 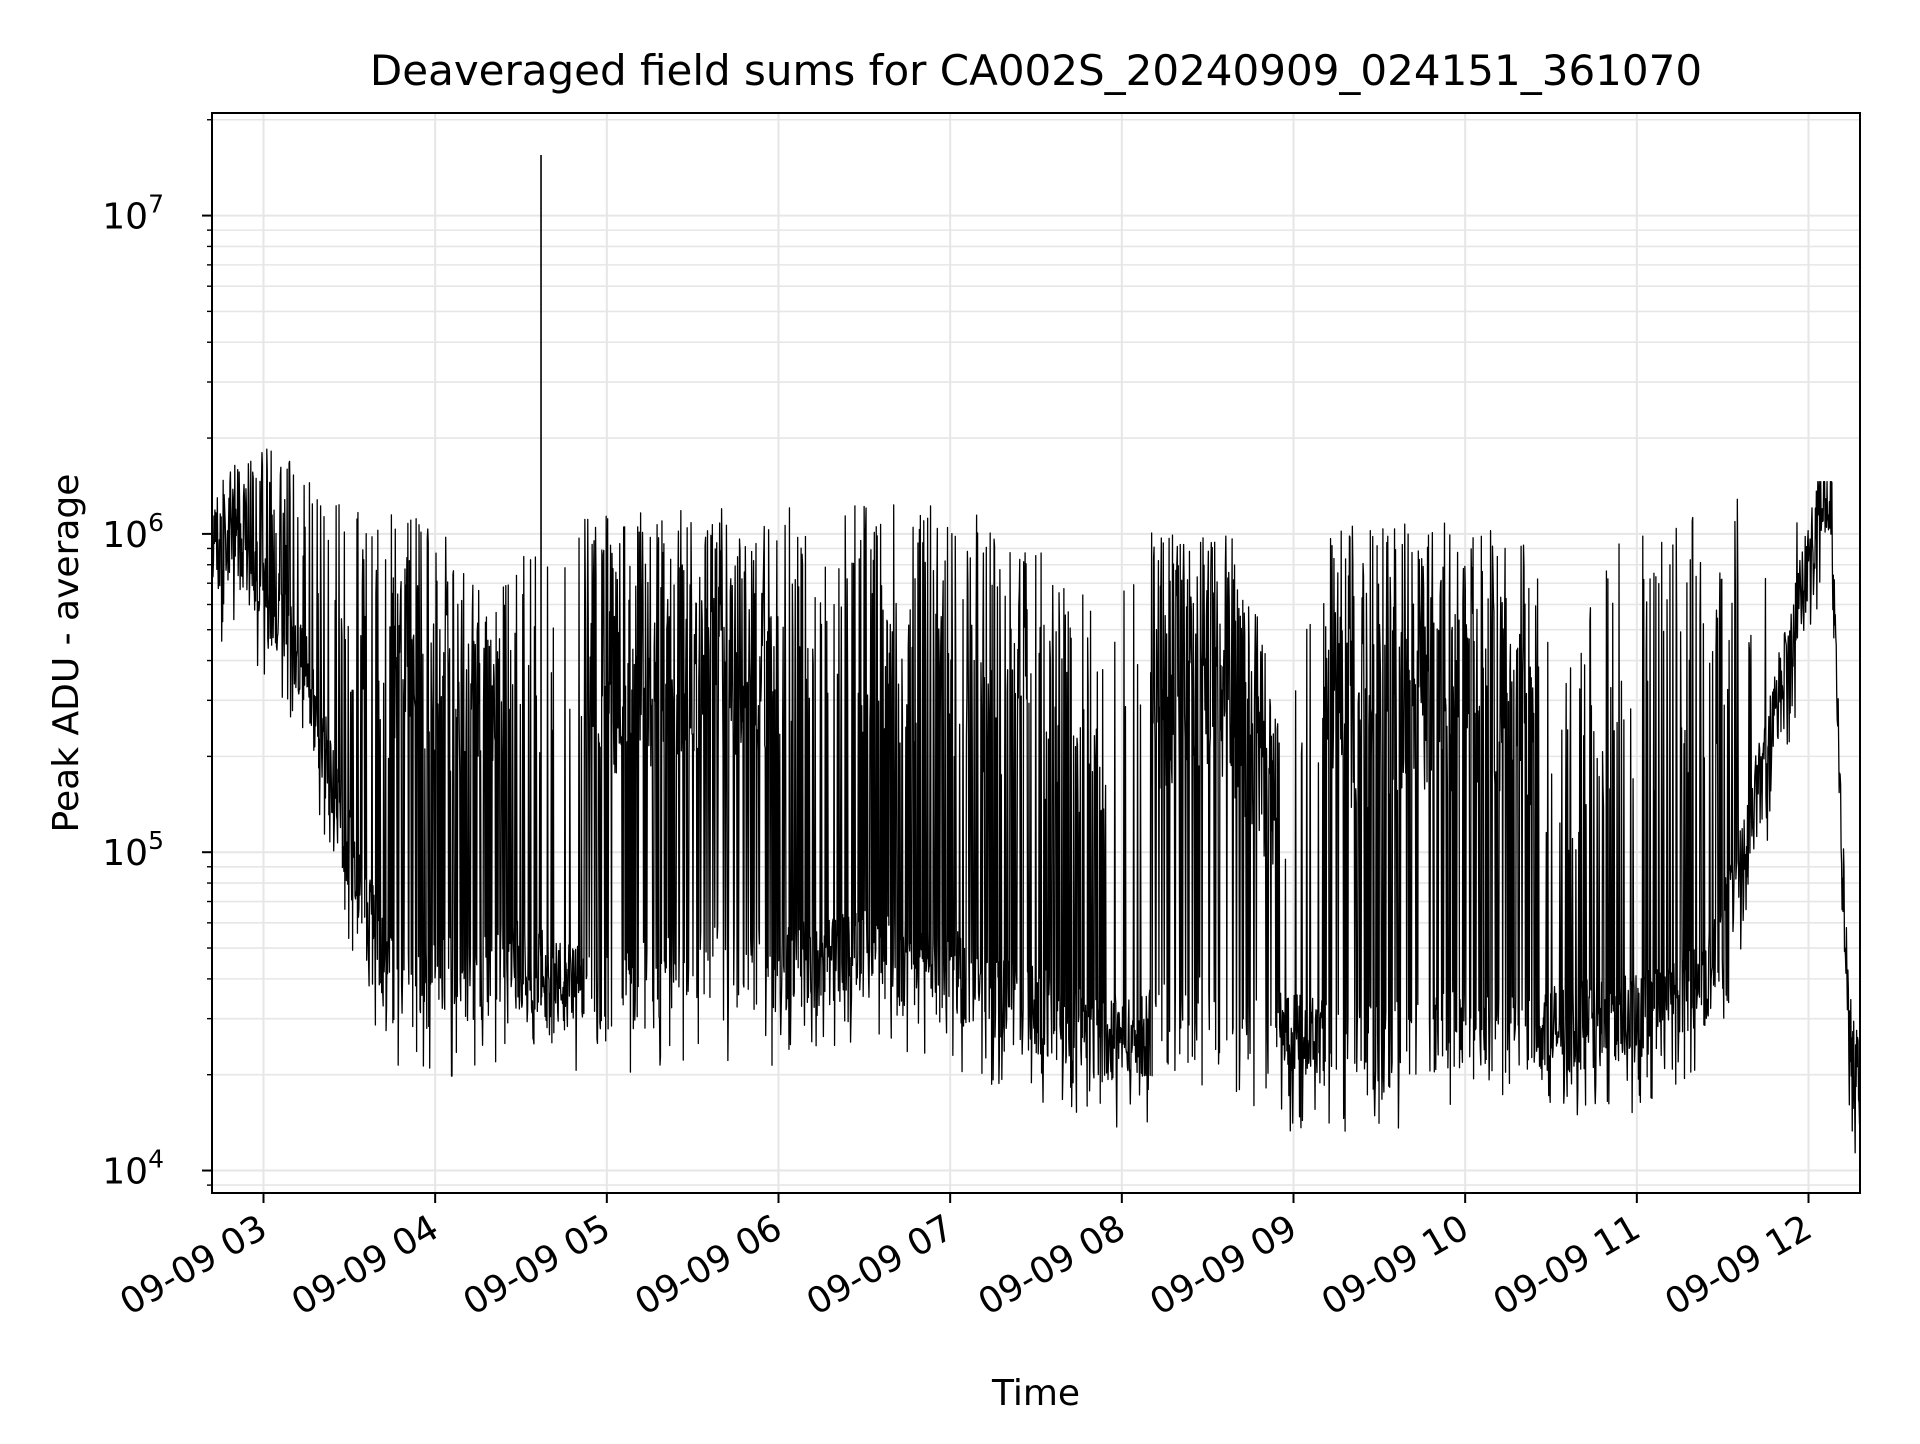 What do you see at coordinates (133, 1169) in the screenshot?
I see `y-tick-label: 10⁴` at bounding box center [133, 1169].